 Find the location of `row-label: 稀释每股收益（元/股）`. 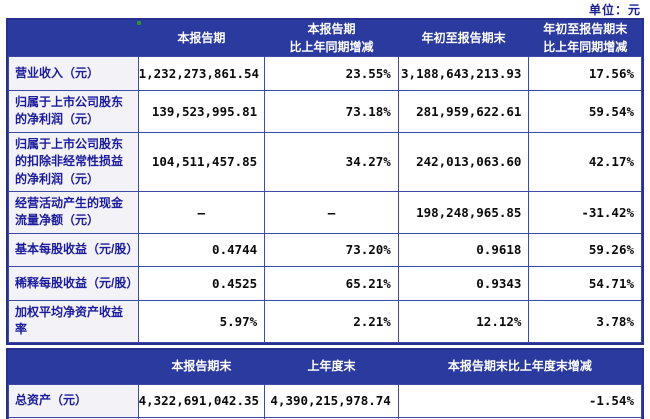

row-label: 稀释每股收益（元/股） is located at coordinates (73, 283).